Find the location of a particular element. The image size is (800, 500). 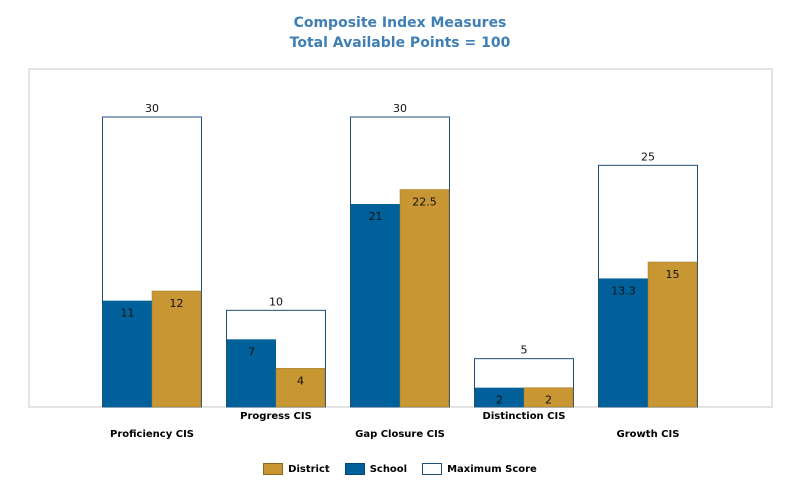

label-district-progress-cis: 4 is located at coordinates (300, 380).